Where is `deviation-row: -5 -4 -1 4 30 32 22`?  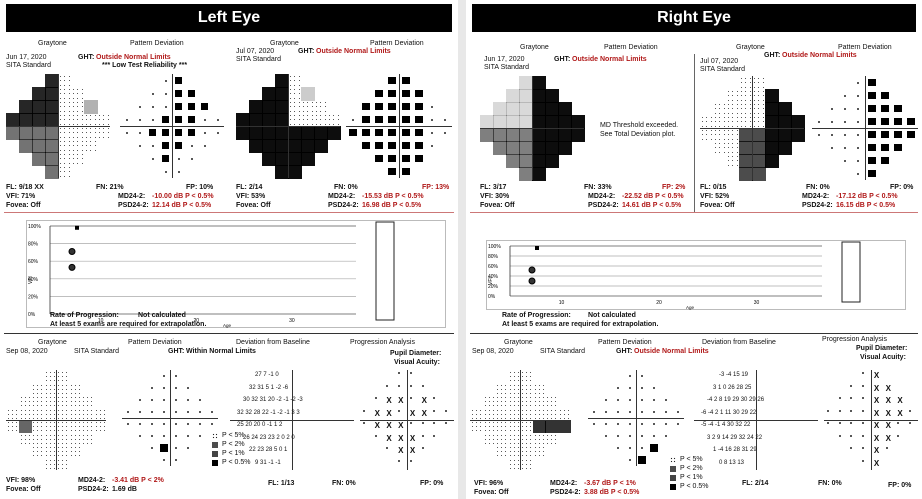
deviation-row: -5 -4 -1 4 30 32 22 is located at coordinates (726, 425).